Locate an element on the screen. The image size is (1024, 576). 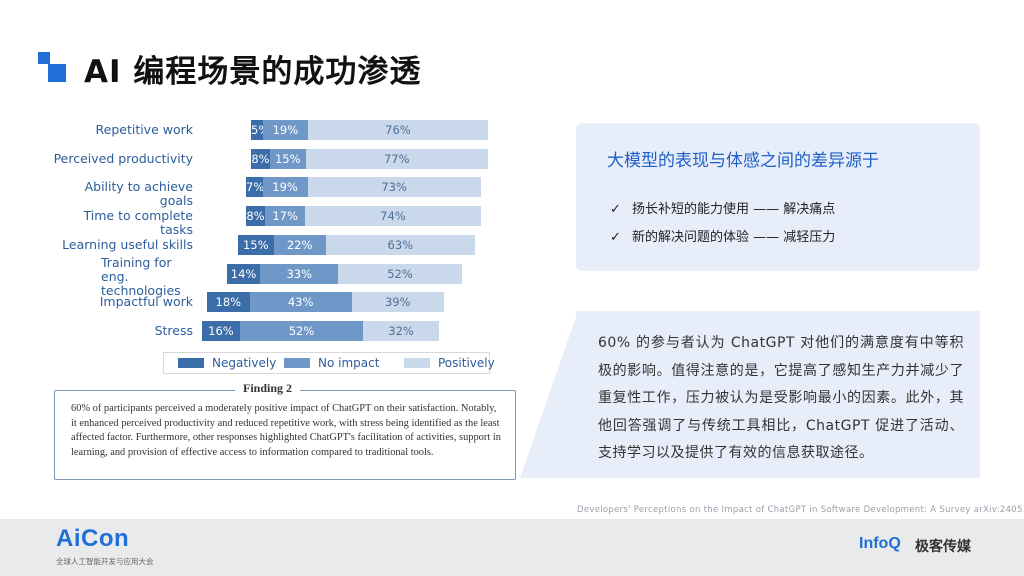
chart-legend: Negatively No impact Positively is located at coordinates (329, 363).